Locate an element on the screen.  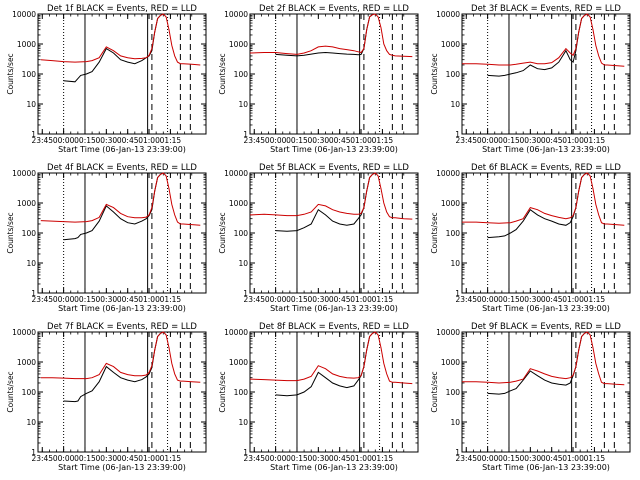
panel-title: Det 9f BLACK = Events, RED = LLD is located at coordinates (546, 327).